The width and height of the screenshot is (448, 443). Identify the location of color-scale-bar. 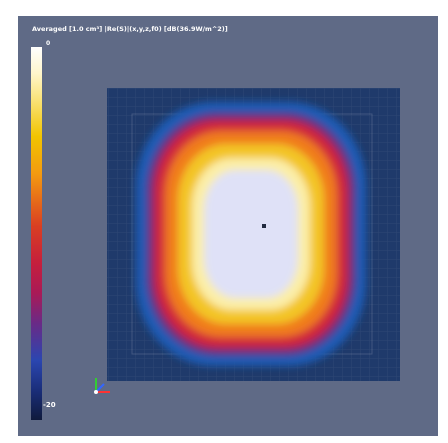
(36, 233).